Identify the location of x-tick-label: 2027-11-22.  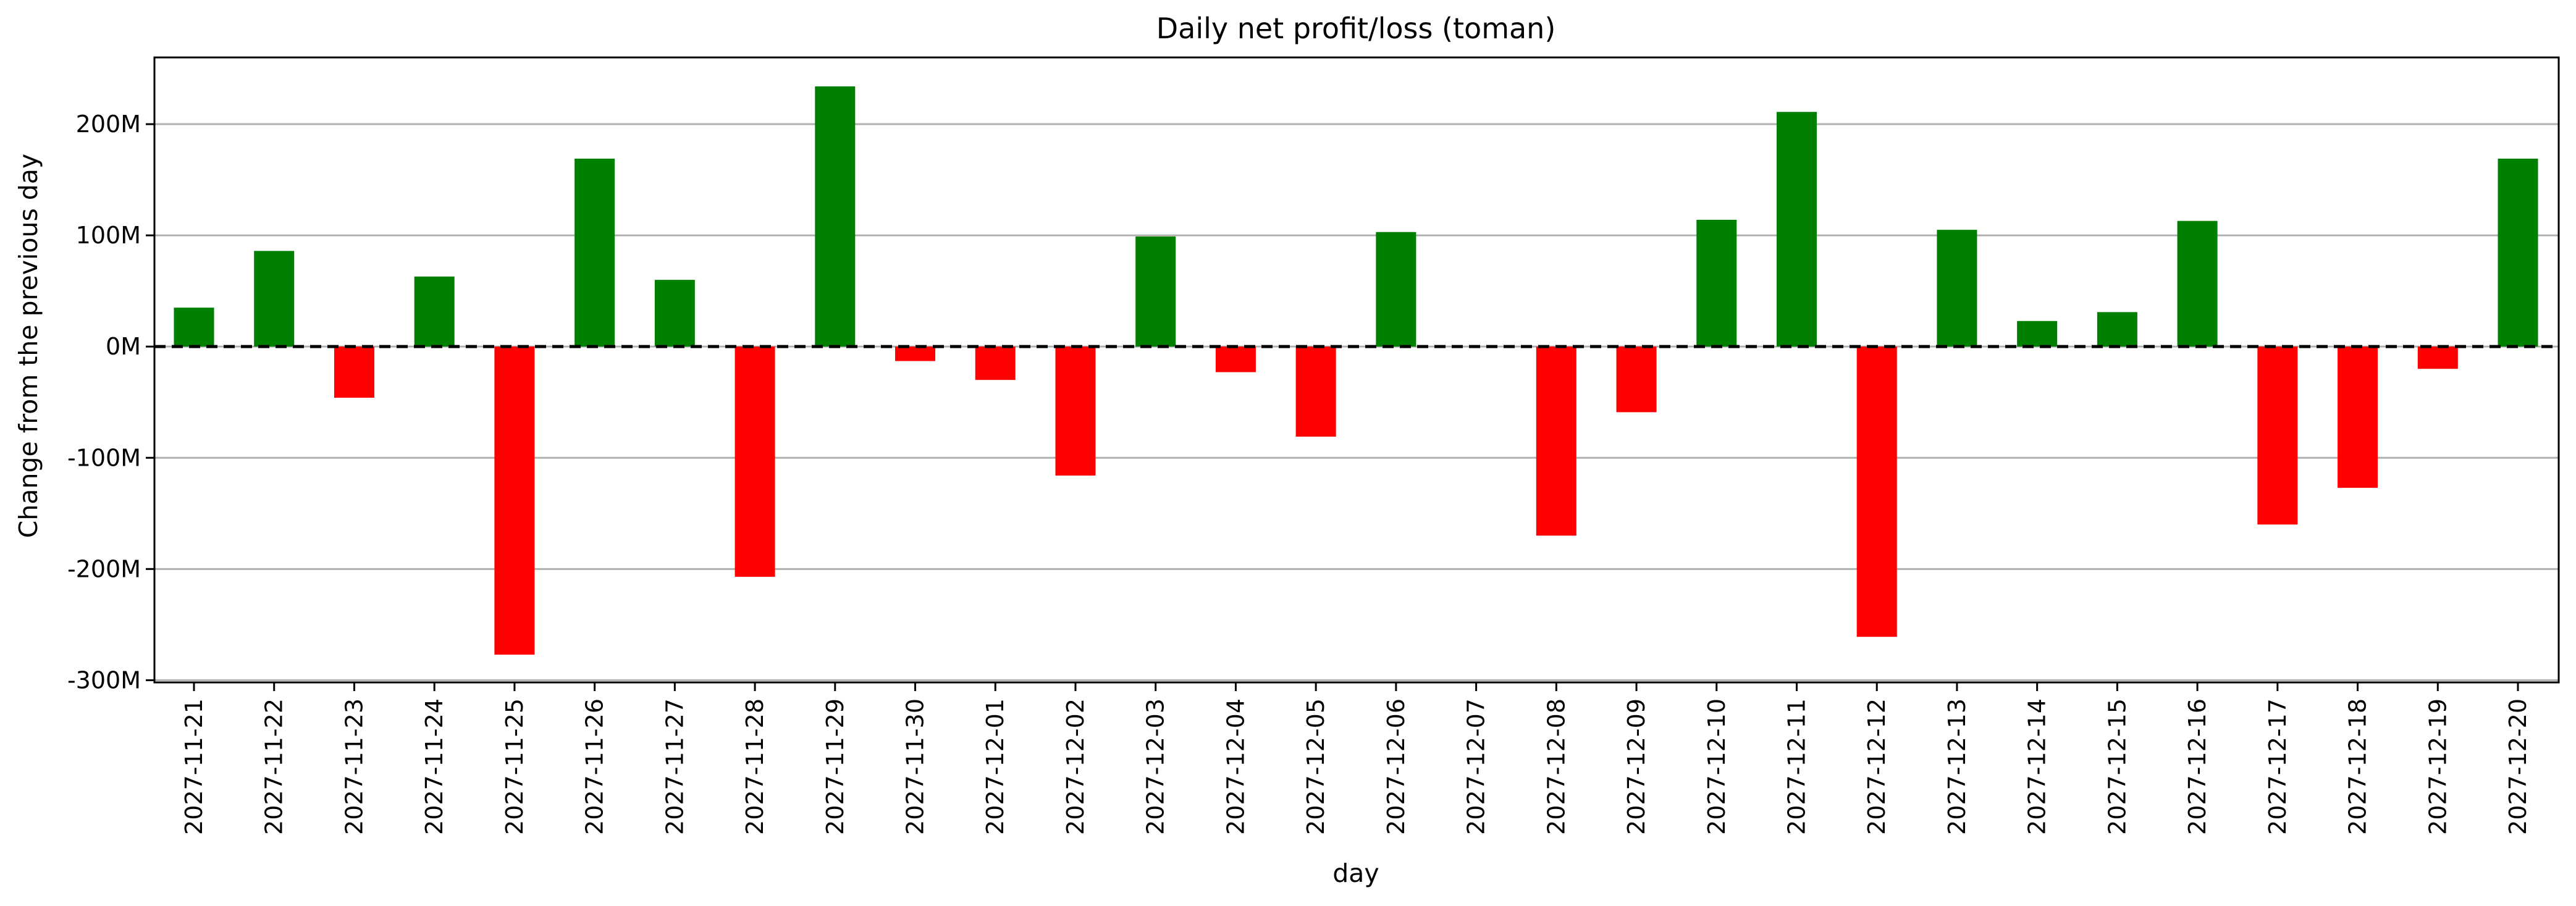
(274, 766).